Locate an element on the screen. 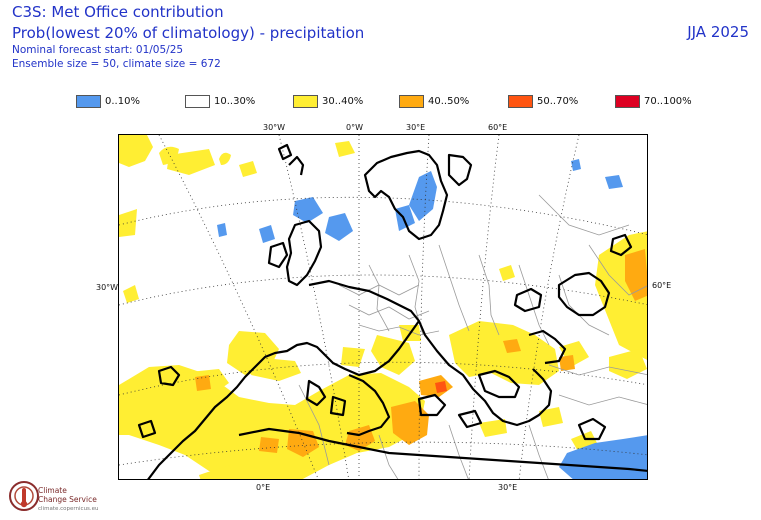  lon-label-top: 30°E is located at coordinates (416, 127).